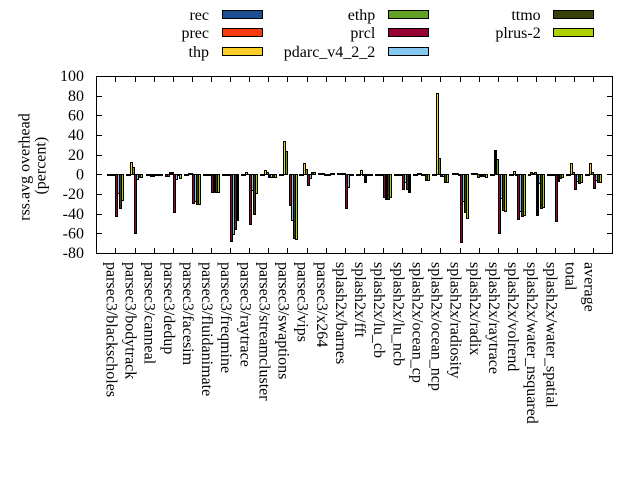  What do you see at coordinates (569, 276) in the screenshot?
I see `svg-text: total` at bounding box center [569, 276].